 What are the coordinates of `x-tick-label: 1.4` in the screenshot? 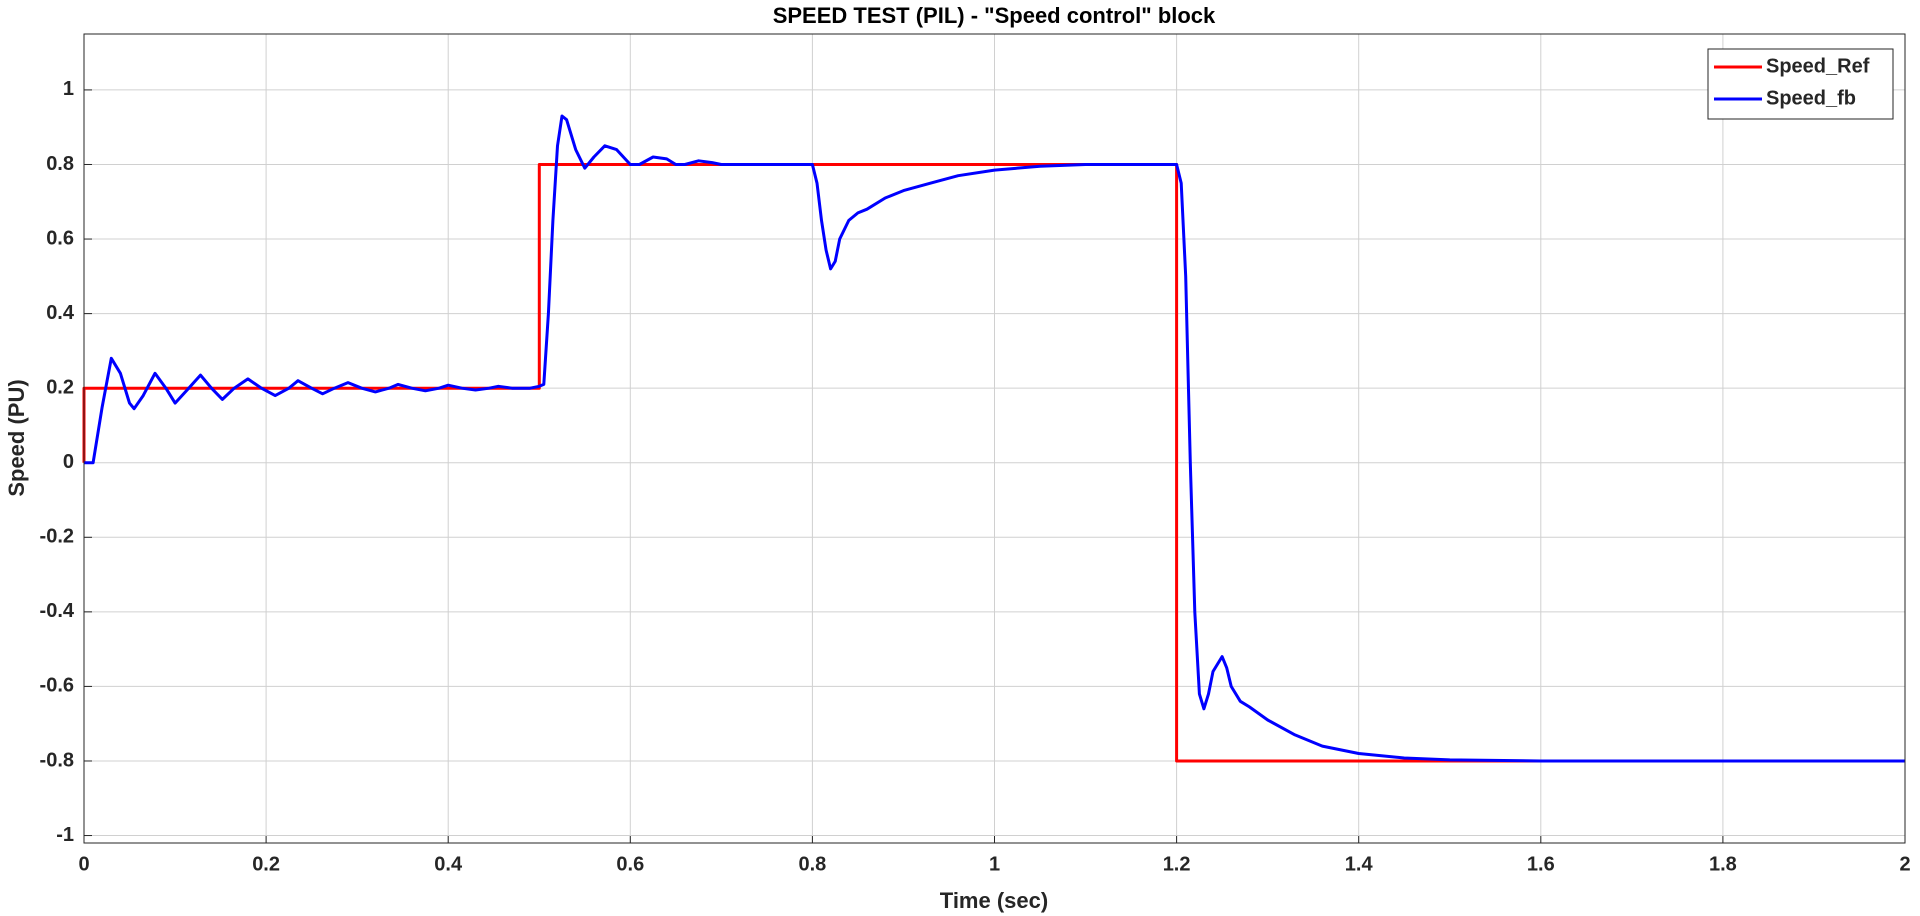 It's located at (1359, 864).